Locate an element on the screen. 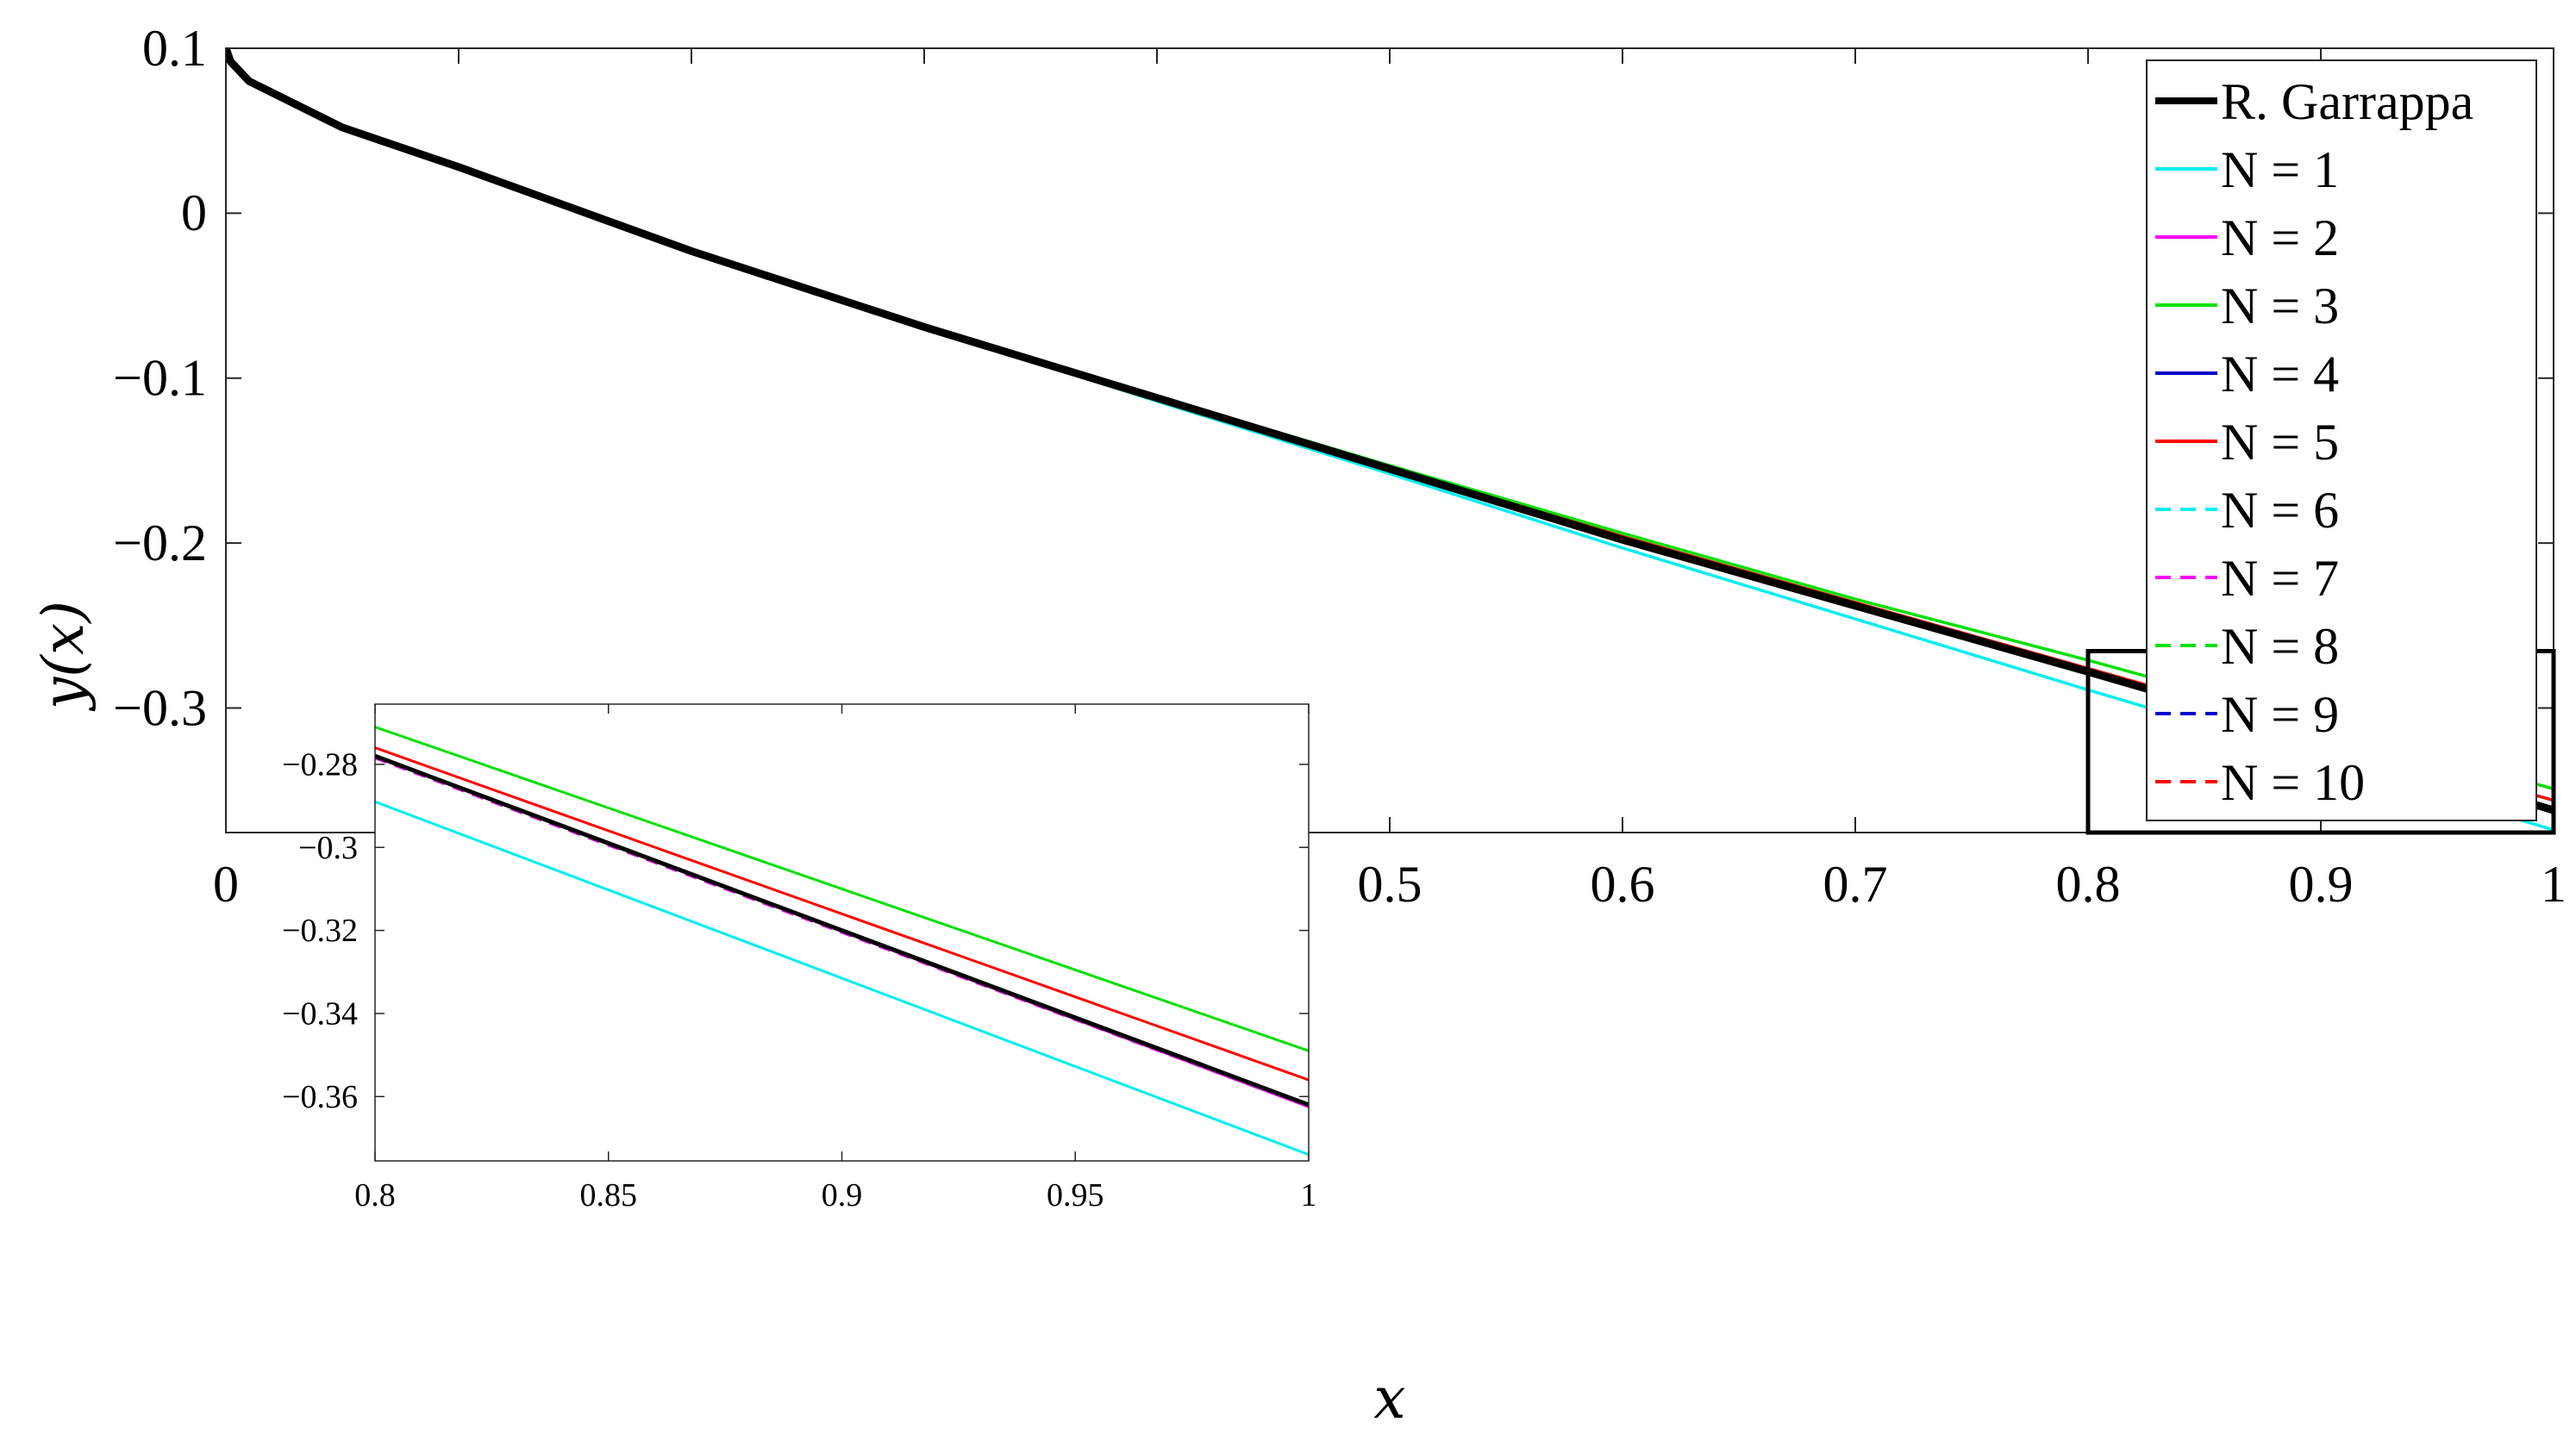 The height and width of the screenshot is (1441, 2576). legend-label-1: N = 1 is located at coordinates (2280, 169).